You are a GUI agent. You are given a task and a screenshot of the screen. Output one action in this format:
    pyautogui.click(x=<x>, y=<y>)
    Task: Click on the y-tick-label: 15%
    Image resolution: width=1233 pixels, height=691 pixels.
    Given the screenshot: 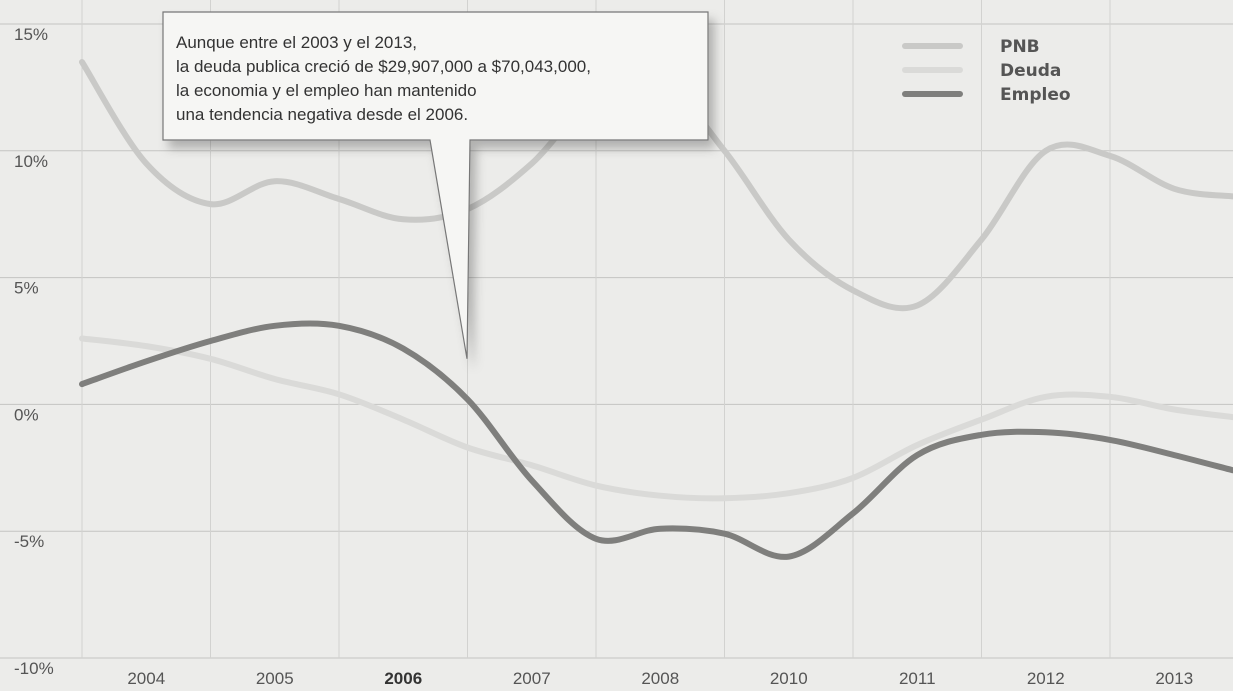 What is the action you would take?
    pyautogui.click(x=31, y=34)
    